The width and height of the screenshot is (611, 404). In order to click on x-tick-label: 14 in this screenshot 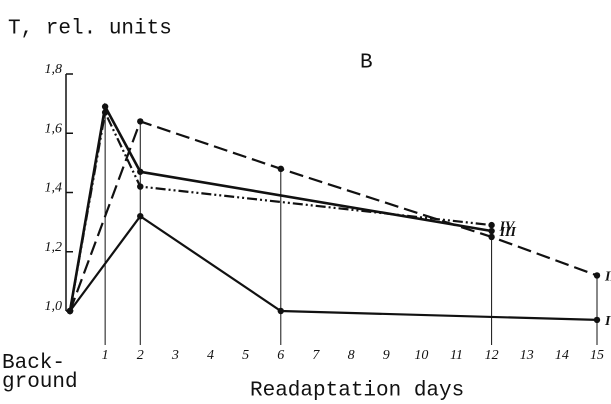, I will do `click(562, 355)`.